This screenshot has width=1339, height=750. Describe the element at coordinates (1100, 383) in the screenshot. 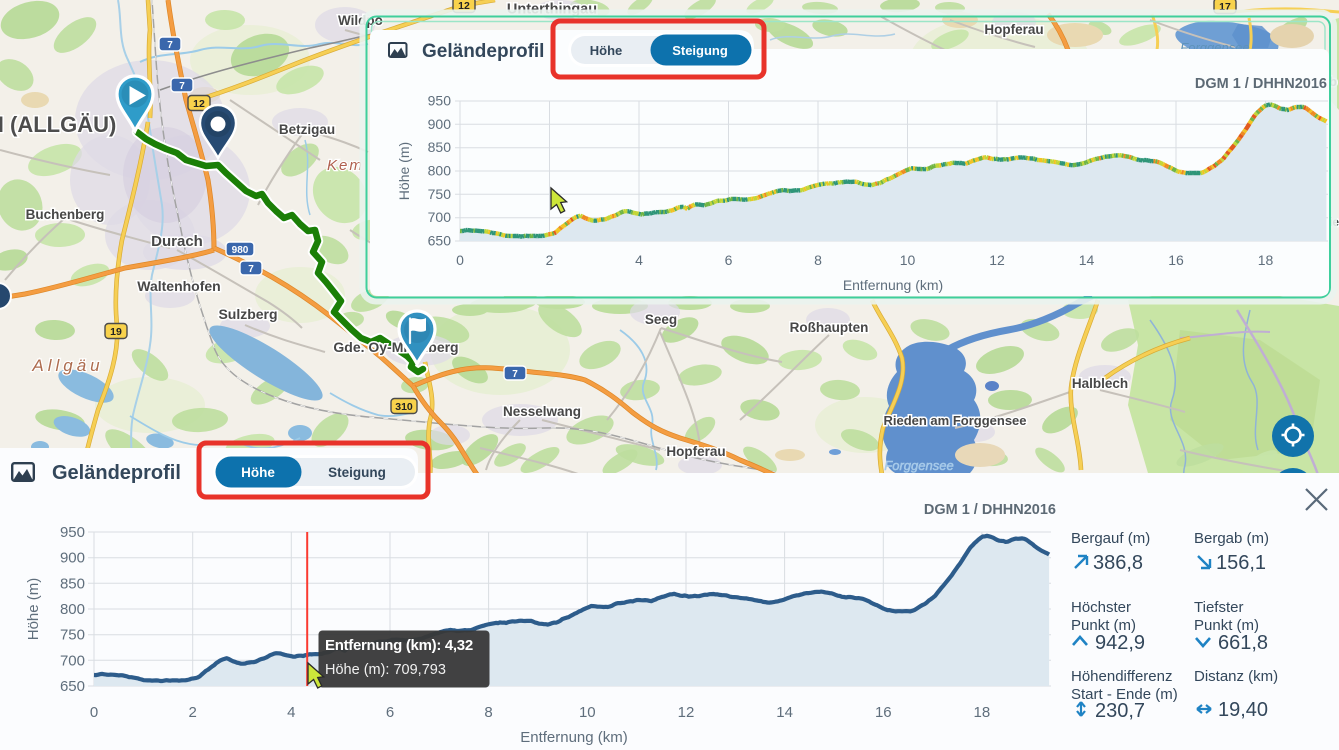

I see `svg-text: Halblech` at that location.